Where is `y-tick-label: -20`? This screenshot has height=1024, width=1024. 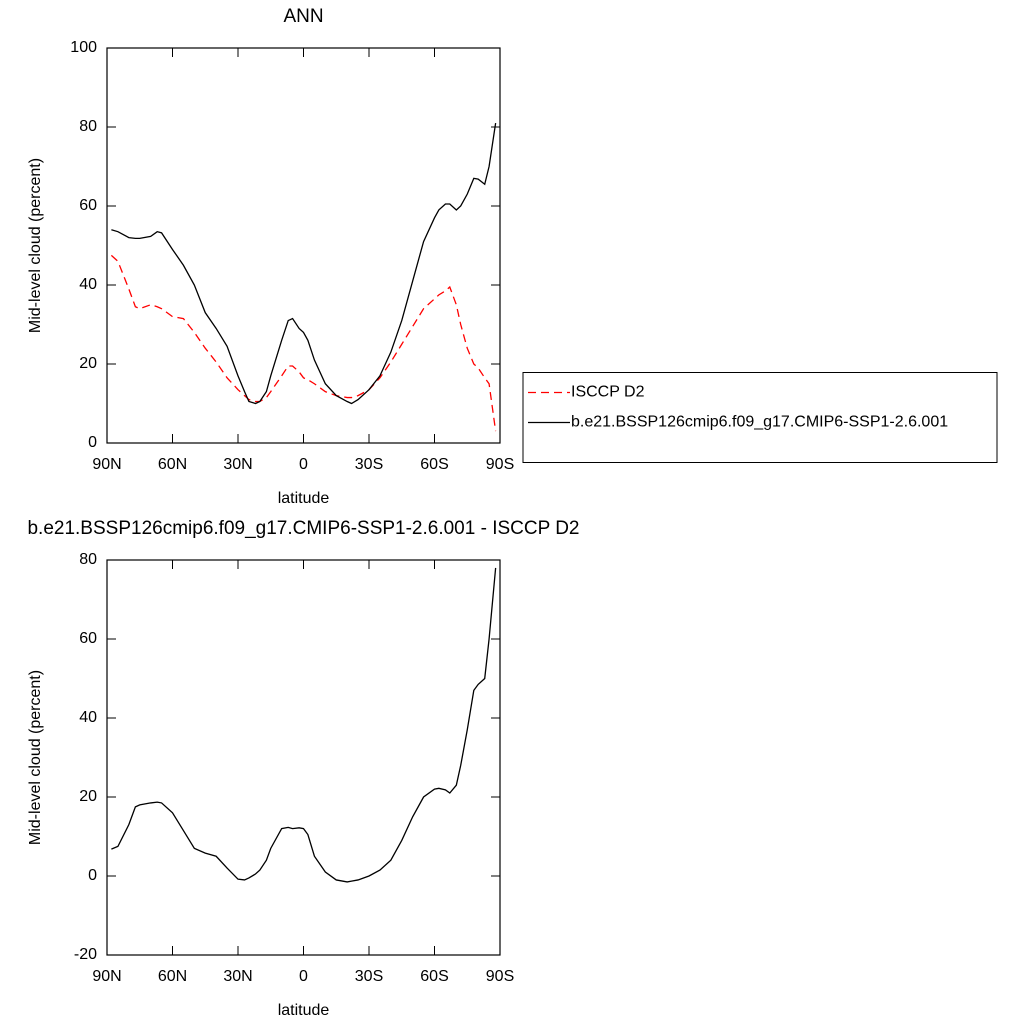 y-tick-label: -20 is located at coordinates (85, 954).